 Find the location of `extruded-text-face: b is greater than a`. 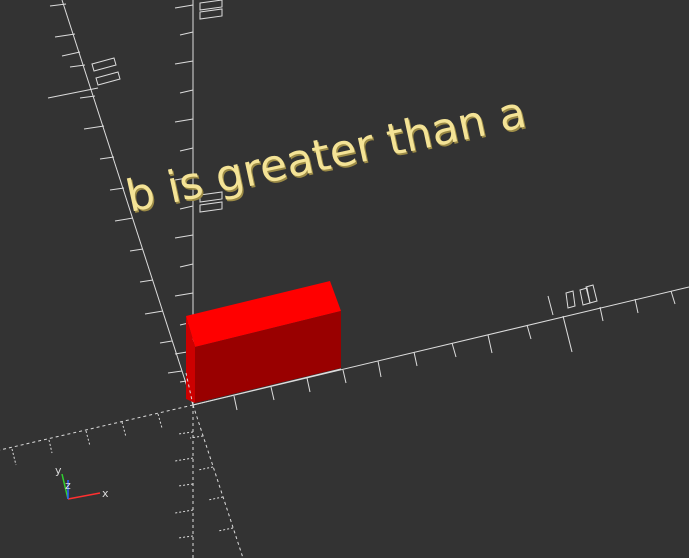

extruded-text-face: b is greater than a is located at coordinates (326, 155).